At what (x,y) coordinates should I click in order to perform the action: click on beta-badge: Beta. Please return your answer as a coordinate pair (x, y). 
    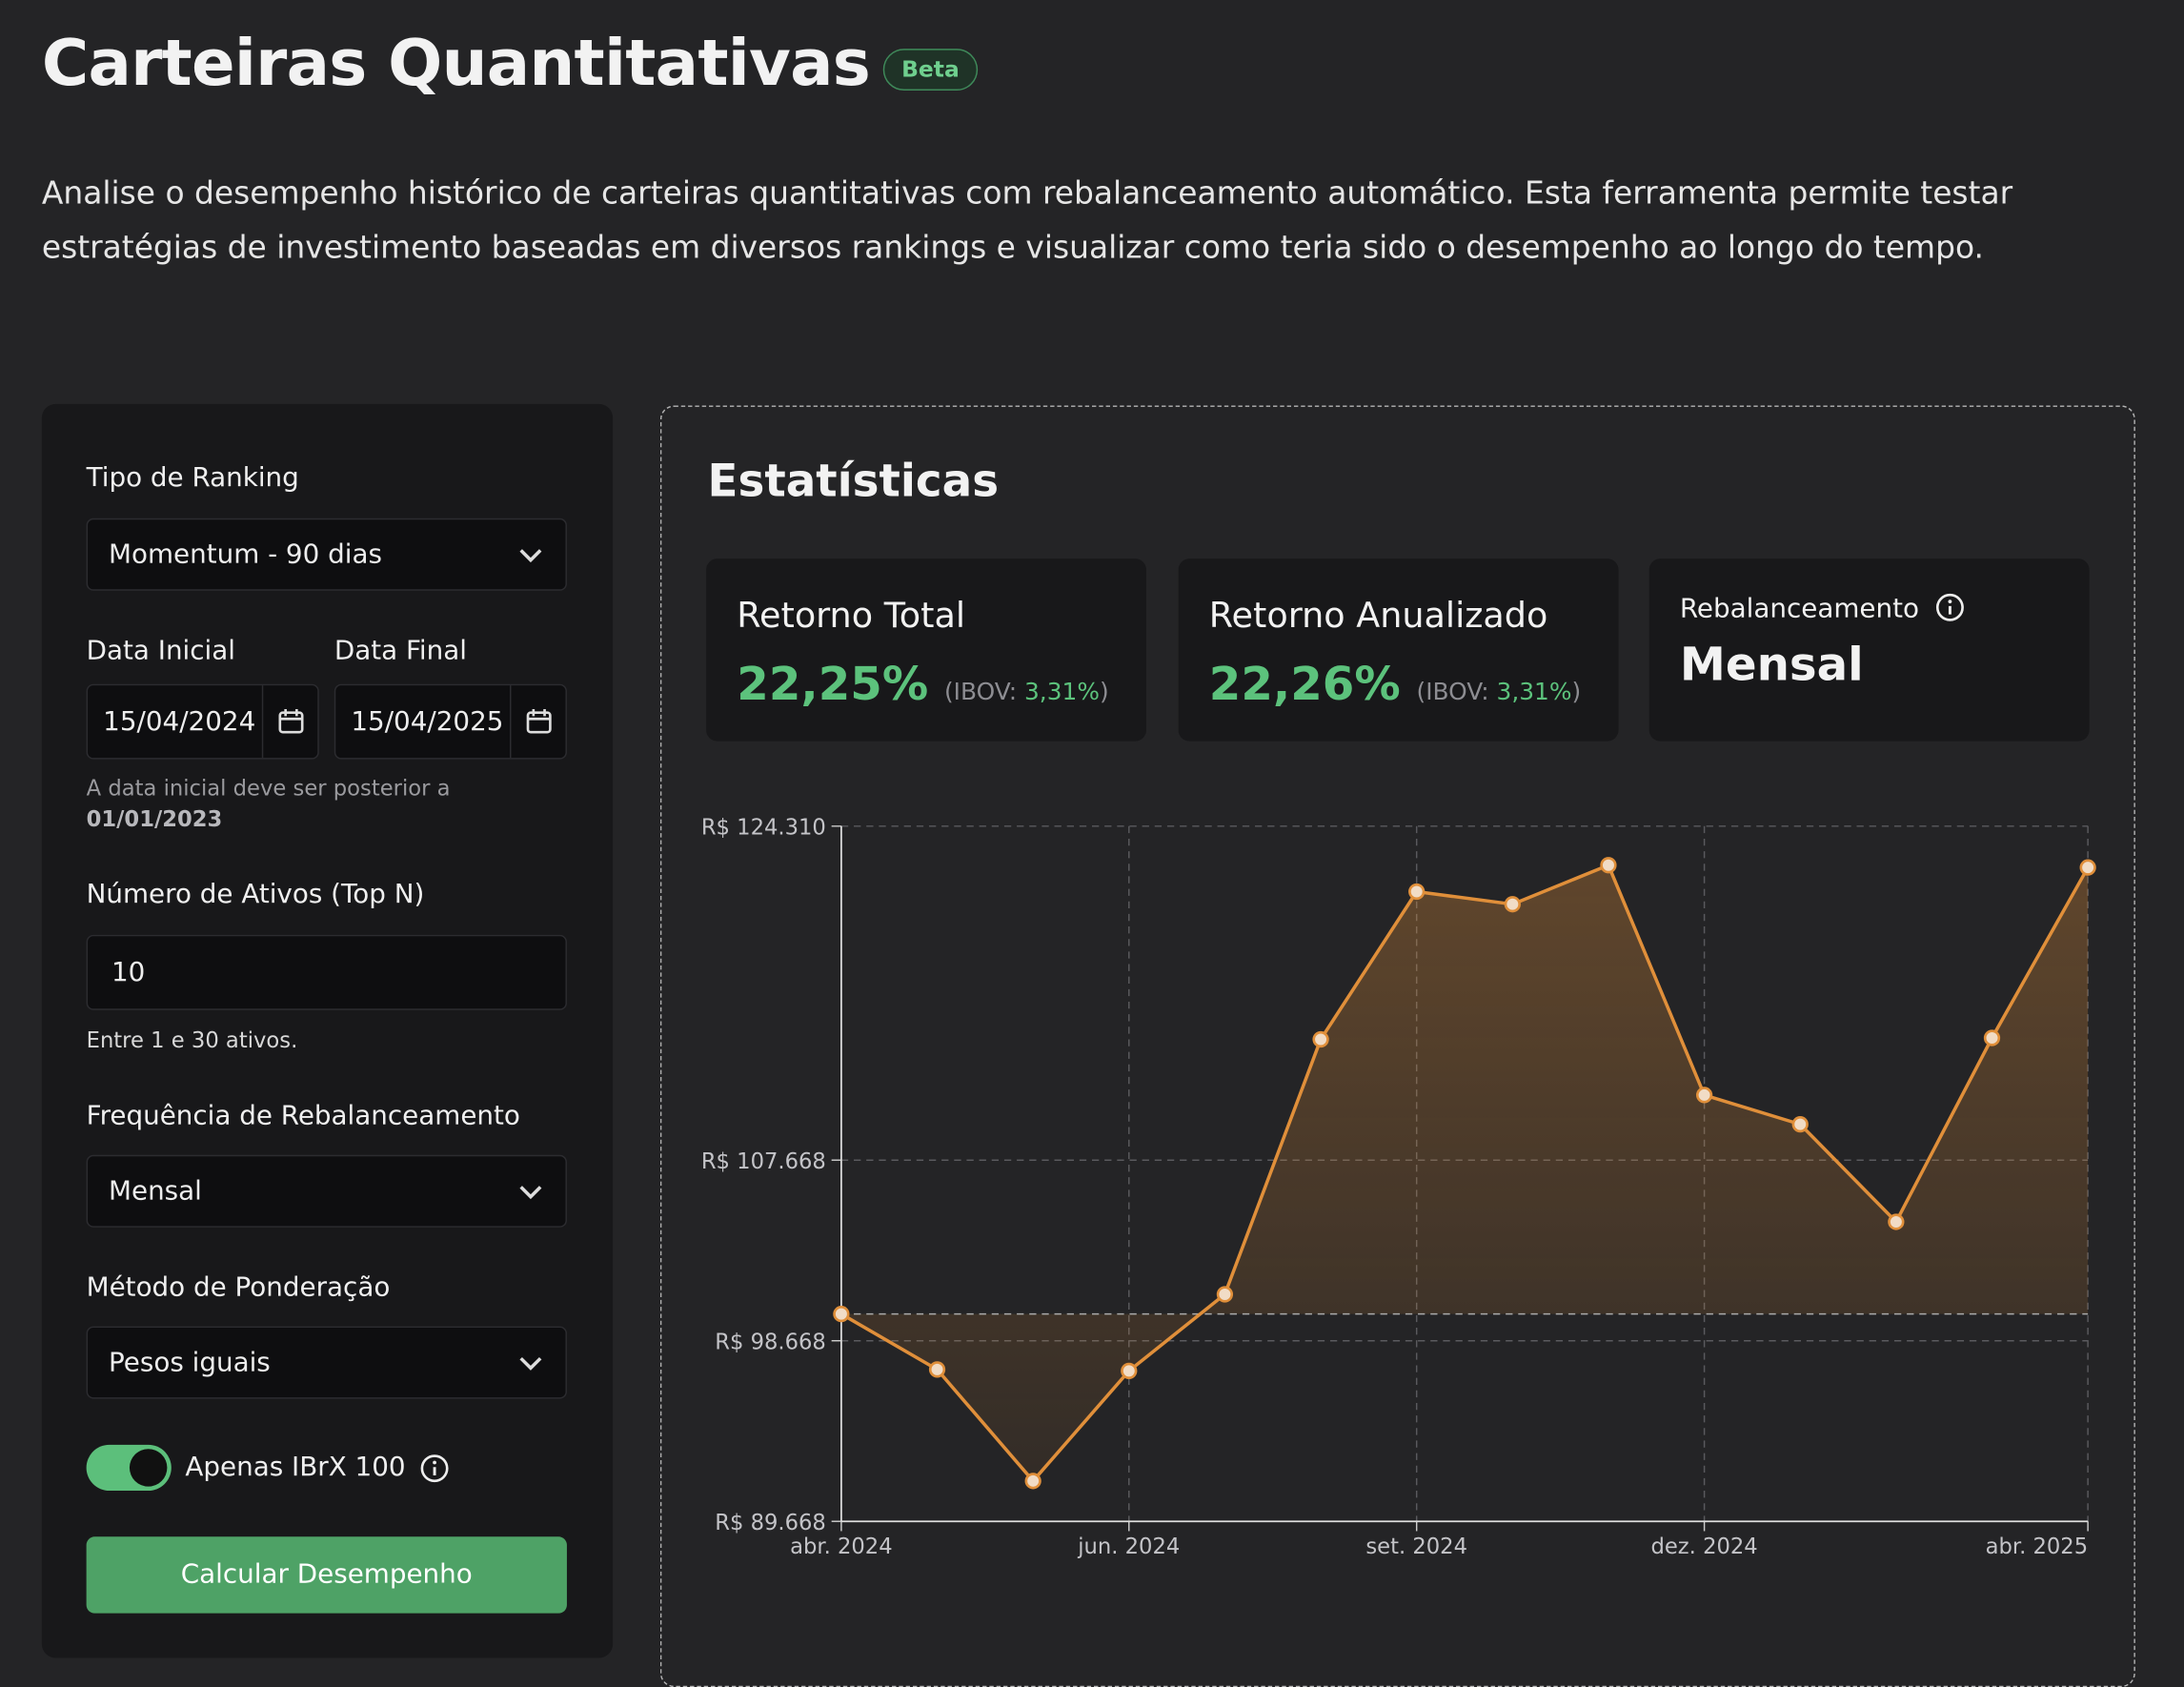
    Looking at the image, I should click on (930, 70).